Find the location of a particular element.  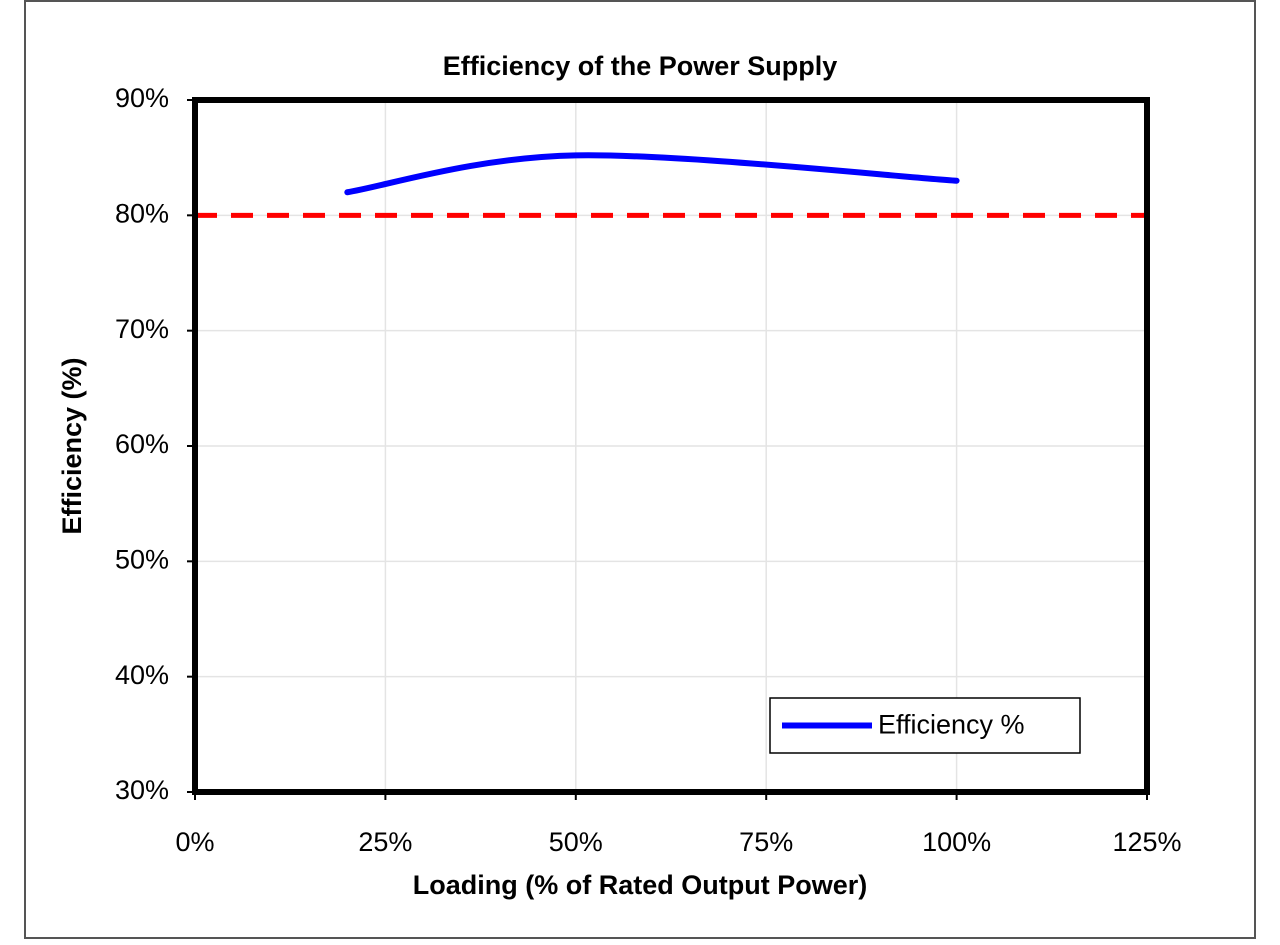

y-tick-label: 60% is located at coordinates (142, 444).